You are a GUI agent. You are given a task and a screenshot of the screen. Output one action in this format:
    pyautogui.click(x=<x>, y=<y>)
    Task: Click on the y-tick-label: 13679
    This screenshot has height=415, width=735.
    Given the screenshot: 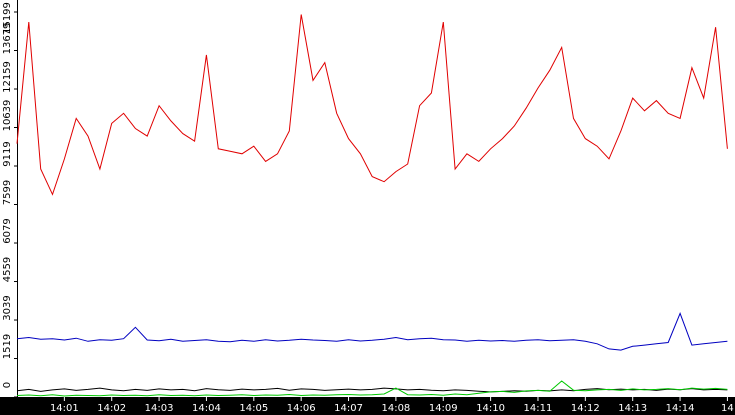 What is the action you would take?
    pyautogui.click(x=7, y=39)
    